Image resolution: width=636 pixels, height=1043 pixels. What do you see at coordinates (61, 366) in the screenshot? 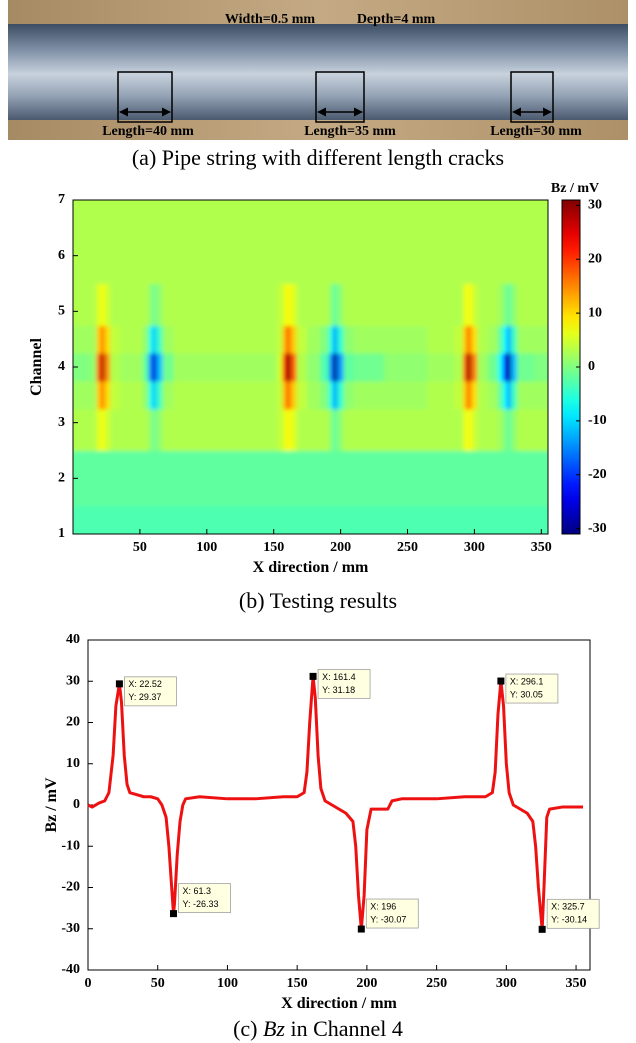
I see `y-tick-label: 4` at bounding box center [61, 366].